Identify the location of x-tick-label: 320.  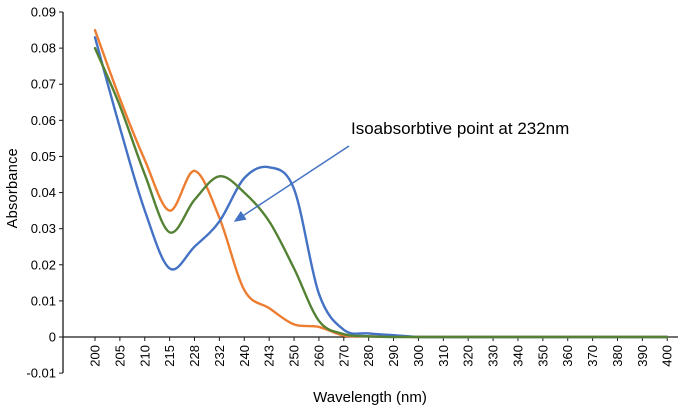
(468, 356).